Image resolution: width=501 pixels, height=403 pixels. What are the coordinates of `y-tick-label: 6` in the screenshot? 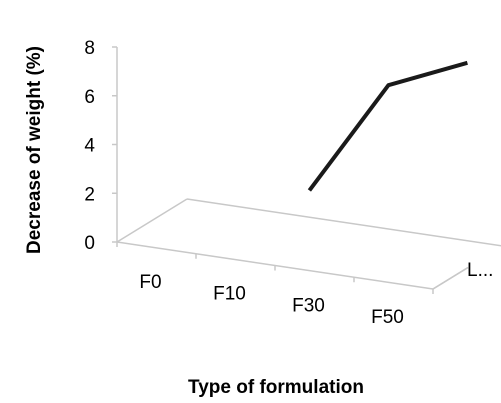 It's located at (89, 97).